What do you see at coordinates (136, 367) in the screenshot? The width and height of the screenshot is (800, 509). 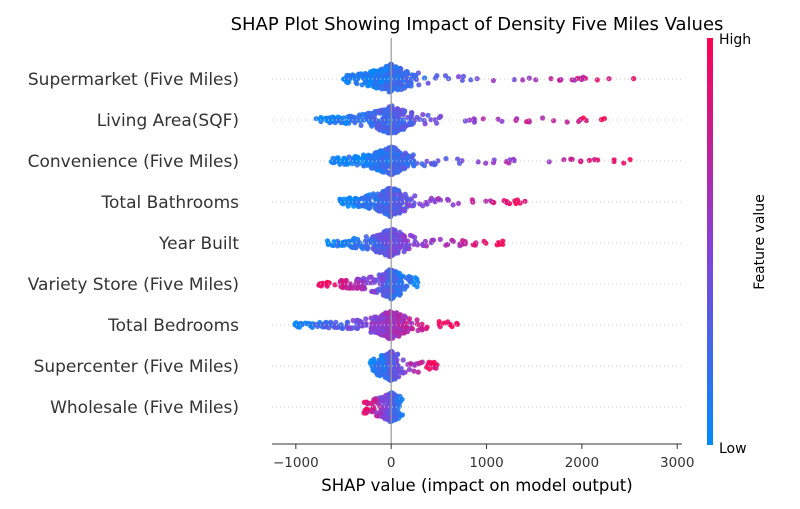 I see `feature-label: Supercenter (Five Miles)` at bounding box center [136, 367].